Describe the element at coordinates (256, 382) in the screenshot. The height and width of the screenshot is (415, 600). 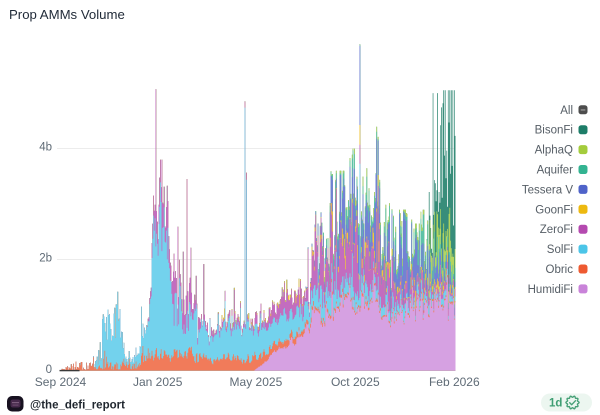
I see `svg-text: May 2025` at that location.